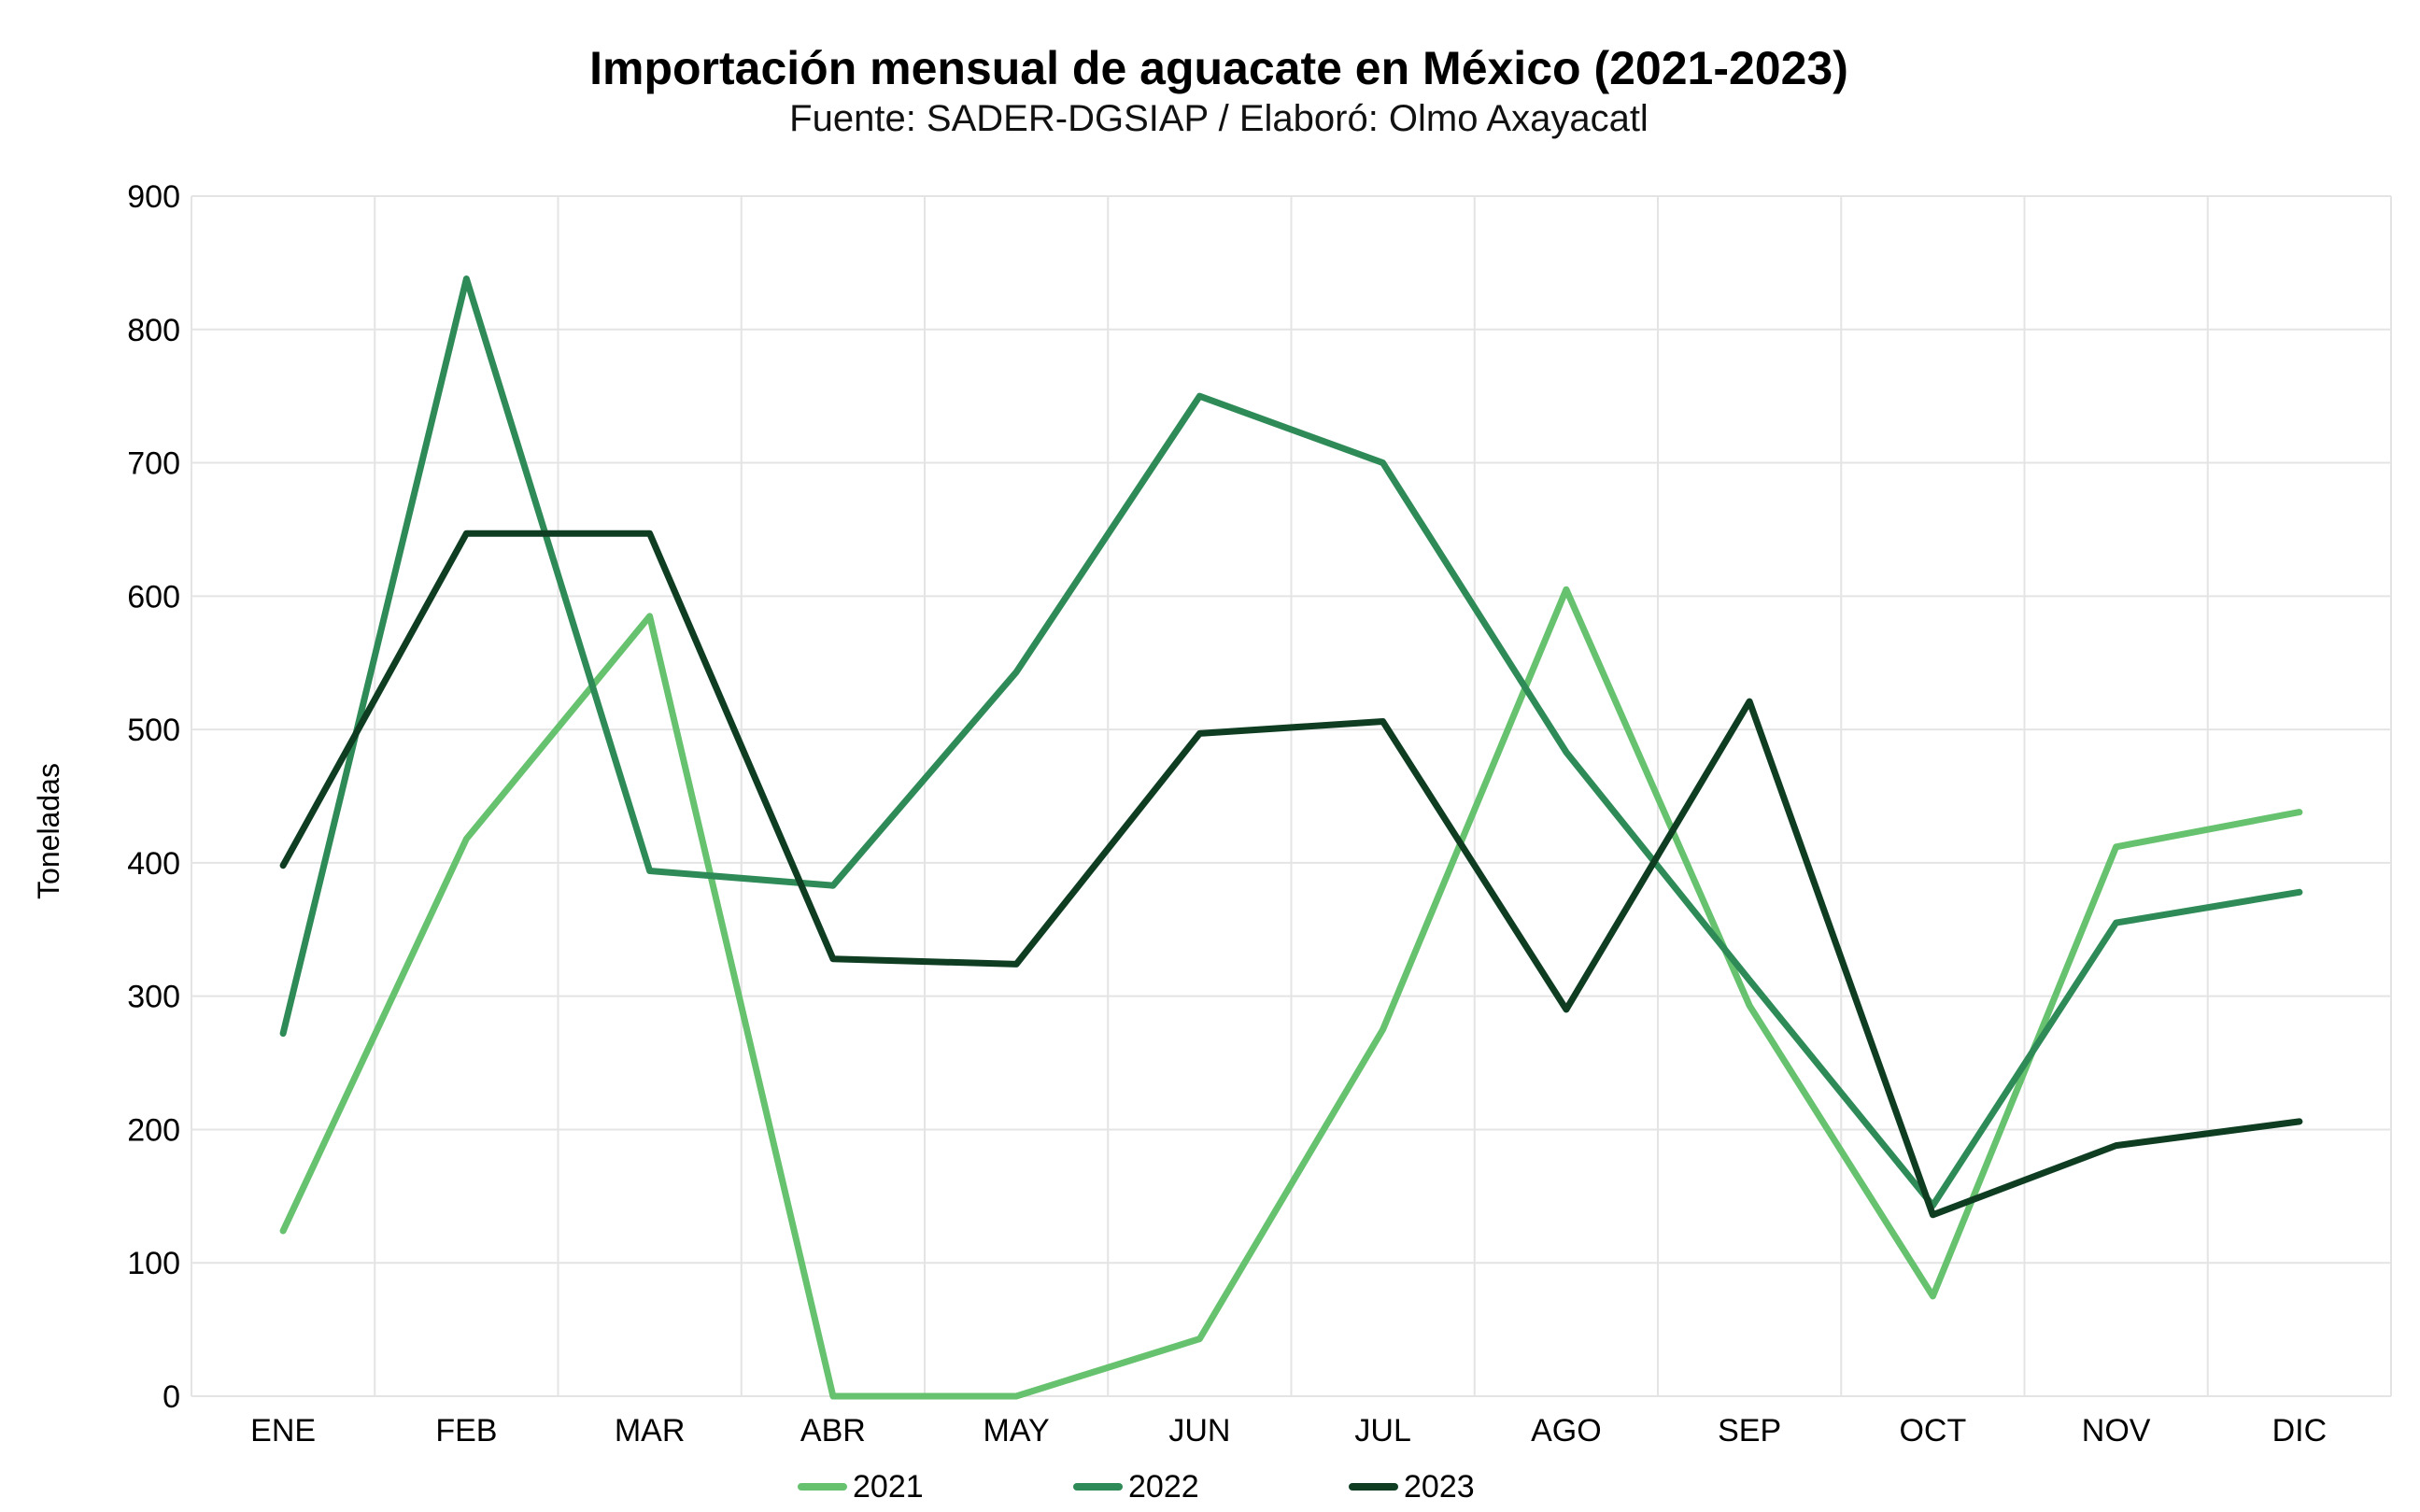 Image resolution: width=2420 pixels, height=1512 pixels. Describe the element at coordinates (889, 1487) in the screenshot. I see `legend-label-2021: 2021` at that location.